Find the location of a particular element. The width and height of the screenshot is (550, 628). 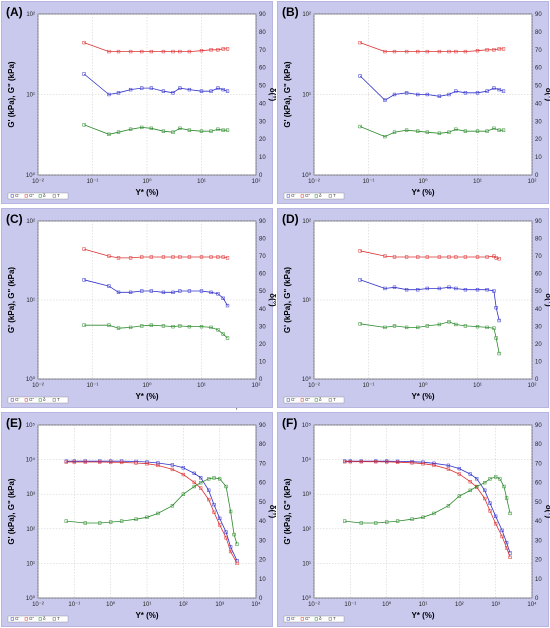

y-tick-label: 10⁰ is located at coordinates (31, 379).